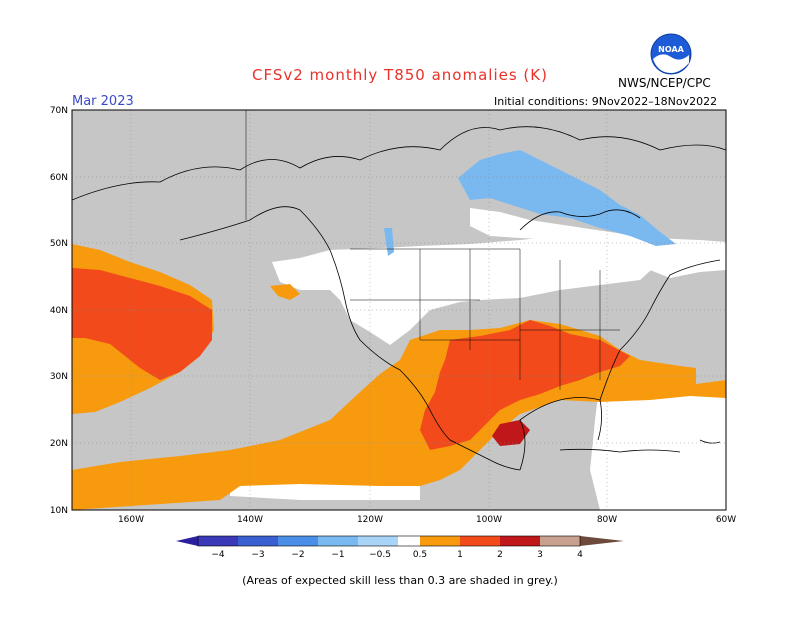 The width and height of the screenshot is (800, 618). What do you see at coordinates (489, 520) in the screenshot?
I see `lon-label-100w: 100W` at bounding box center [489, 520].